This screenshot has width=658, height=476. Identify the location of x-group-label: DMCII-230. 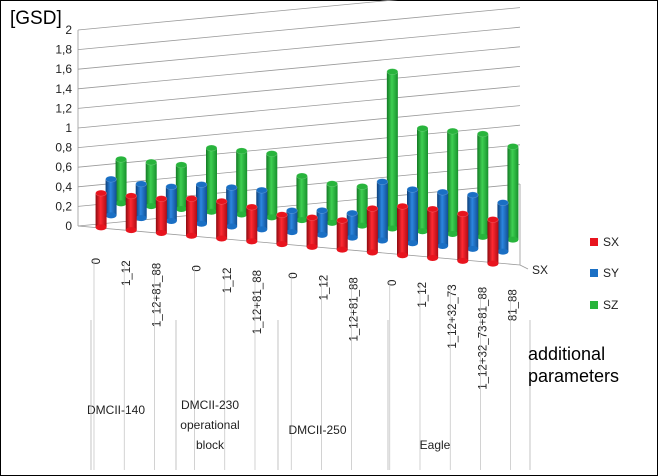
(210, 405).